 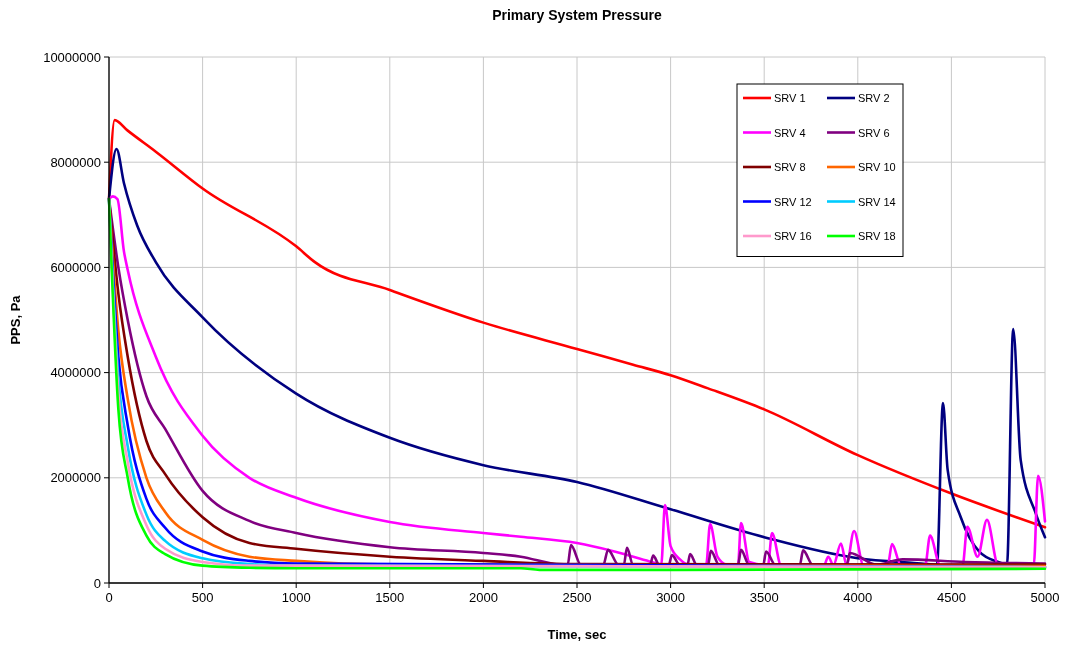 I want to click on x-tick-label: 1000, so click(x=296, y=597).